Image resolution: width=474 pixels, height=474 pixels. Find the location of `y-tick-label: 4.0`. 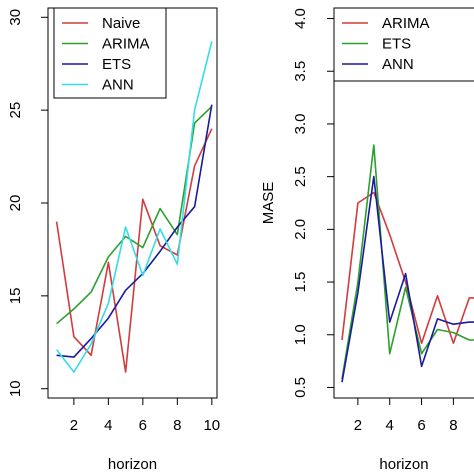

y-tick-label: 4.0 is located at coordinates (300, 18).